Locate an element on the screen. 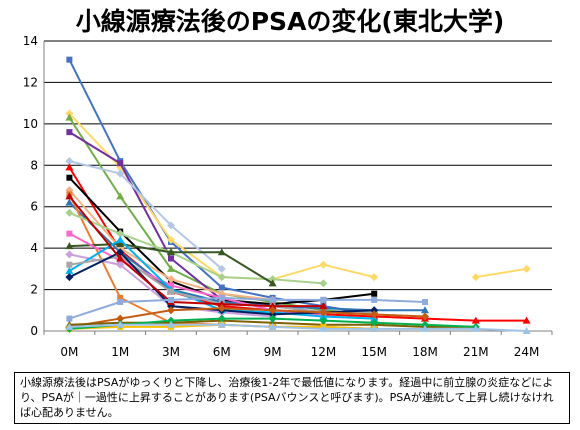 Image resolution: width=580 pixels, height=430 pixels. x-tick-label: 15M is located at coordinates (374, 352).